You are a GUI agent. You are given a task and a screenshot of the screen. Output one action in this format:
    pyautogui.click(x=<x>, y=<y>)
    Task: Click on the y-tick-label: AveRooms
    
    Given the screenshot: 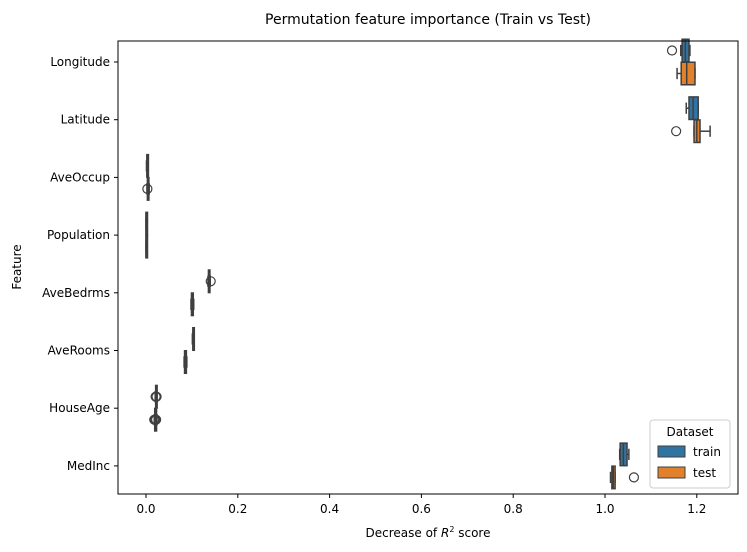 What is the action you would take?
    pyautogui.click(x=79, y=351)
    